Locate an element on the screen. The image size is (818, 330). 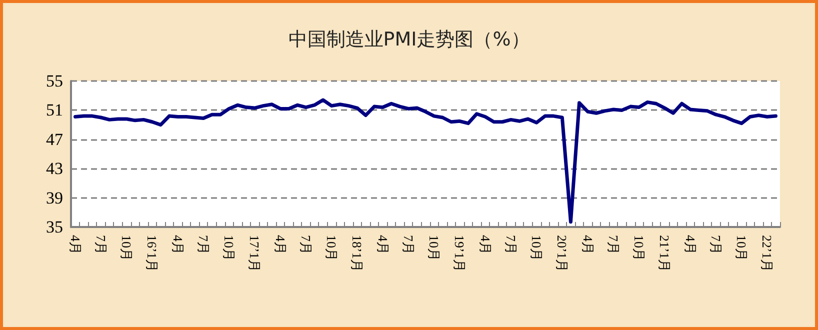
x-tick-label: 19’1月 is located at coordinates (460, 253).